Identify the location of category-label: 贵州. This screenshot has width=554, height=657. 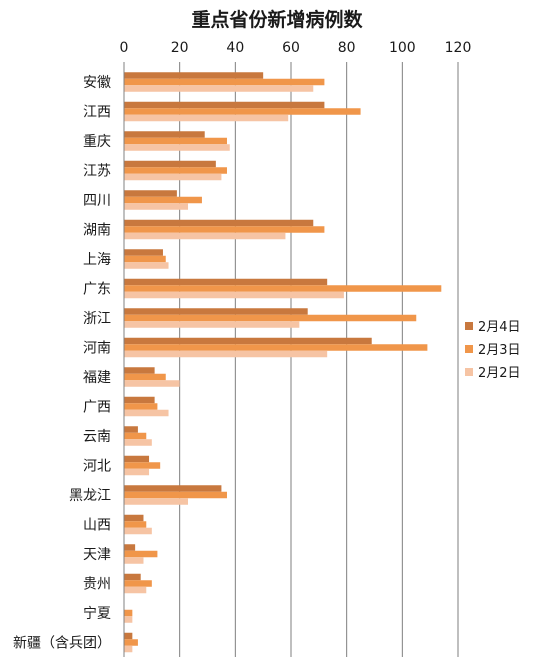
(97, 585).